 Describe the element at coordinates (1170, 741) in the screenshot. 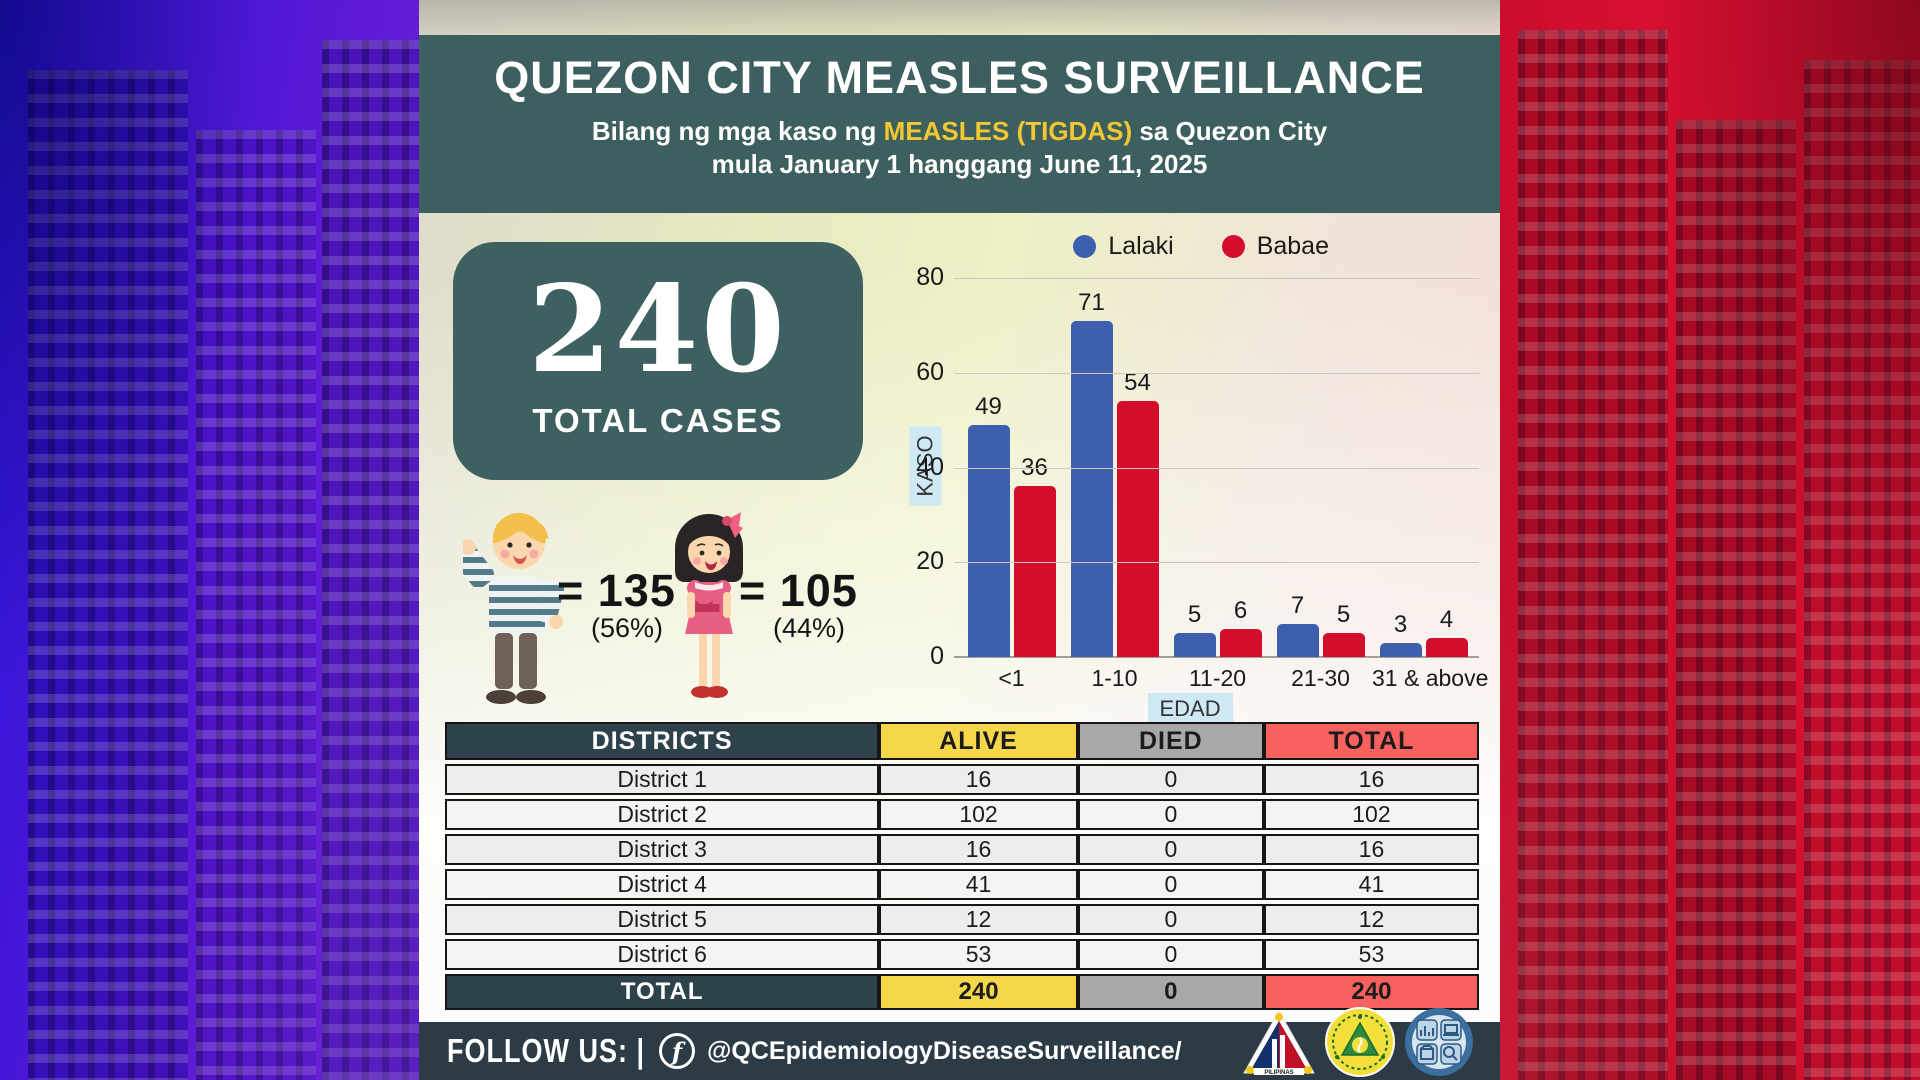

I see `column-header-died: DIED` at that location.